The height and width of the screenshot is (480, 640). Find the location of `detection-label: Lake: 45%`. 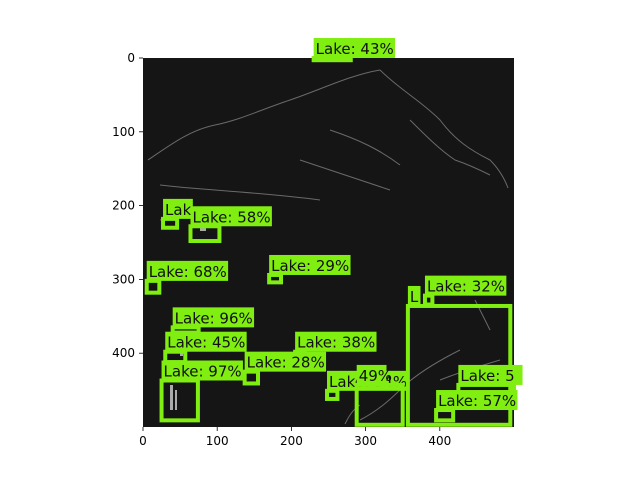

detection-label: Lake: 45% is located at coordinates (206, 343).